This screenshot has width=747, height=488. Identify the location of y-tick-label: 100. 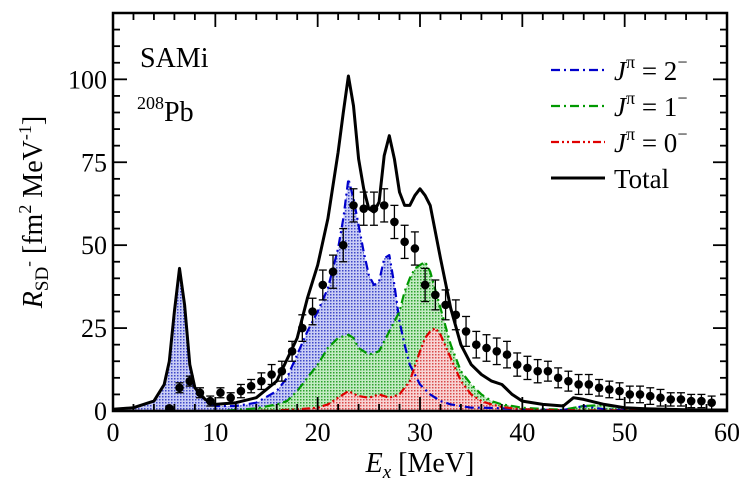
(87, 79).